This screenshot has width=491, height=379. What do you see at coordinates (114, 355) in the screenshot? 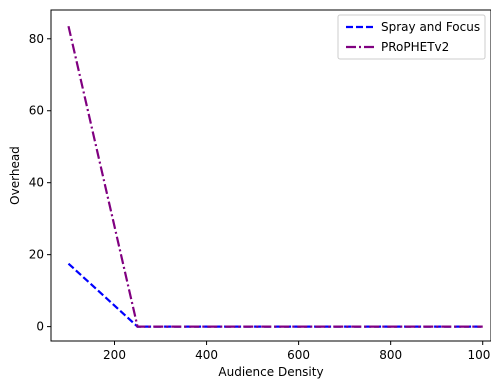
I see `x-tick-label: 200` at bounding box center [114, 355].